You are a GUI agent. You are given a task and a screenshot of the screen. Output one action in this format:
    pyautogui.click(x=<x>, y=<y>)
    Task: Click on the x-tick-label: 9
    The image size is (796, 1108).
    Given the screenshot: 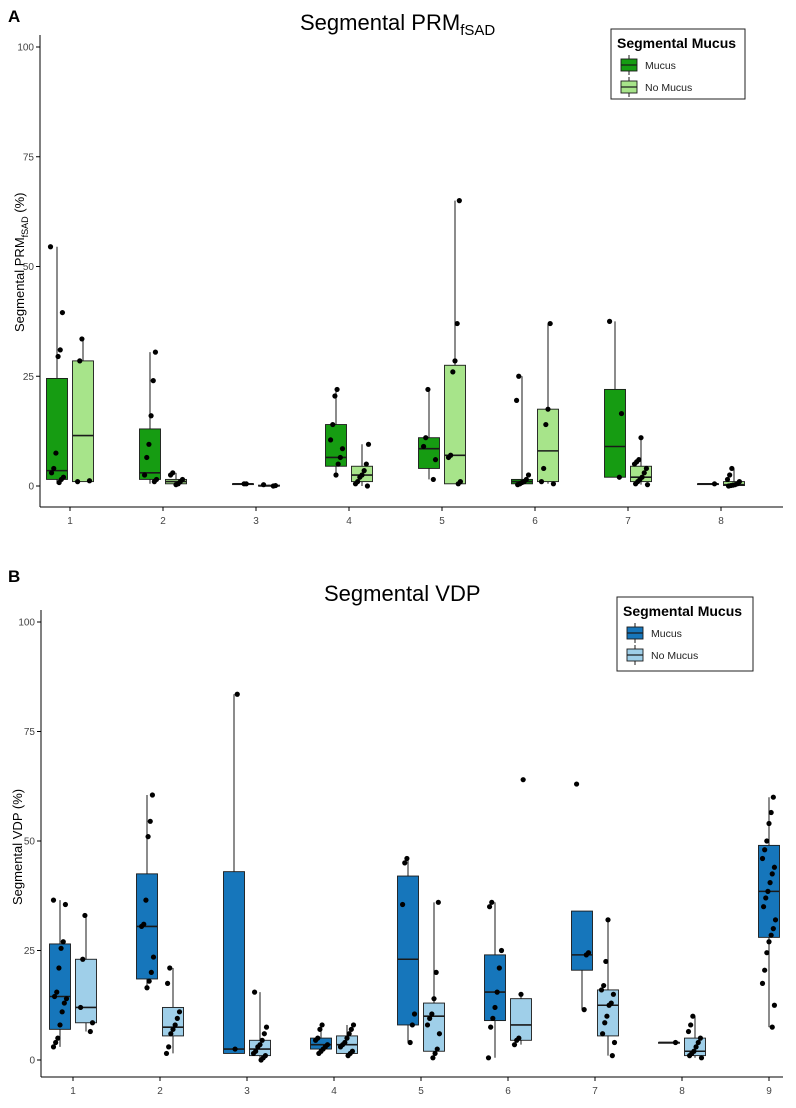 What is the action you would take?
    pyautogui.click(x=769, y=1091)
    